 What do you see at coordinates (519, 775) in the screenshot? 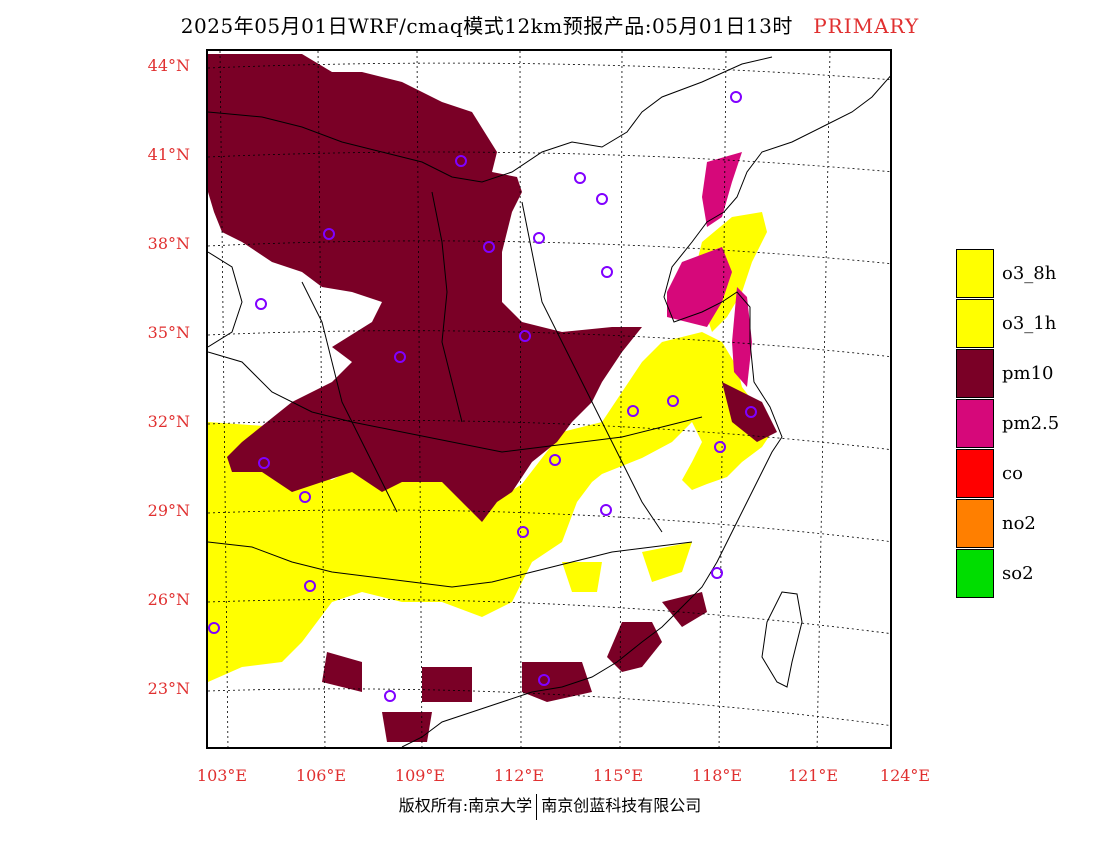
I see `lon-label-112: 112°E` at bounding box center [519, 775].